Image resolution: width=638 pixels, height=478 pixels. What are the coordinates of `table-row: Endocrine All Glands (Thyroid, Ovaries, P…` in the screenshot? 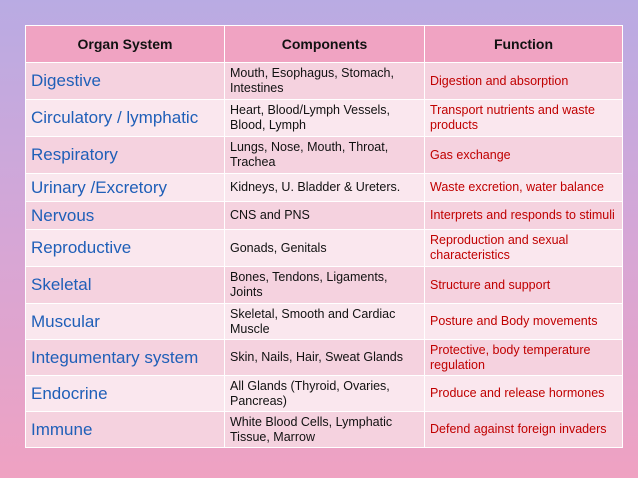 It's located at (324, 393).